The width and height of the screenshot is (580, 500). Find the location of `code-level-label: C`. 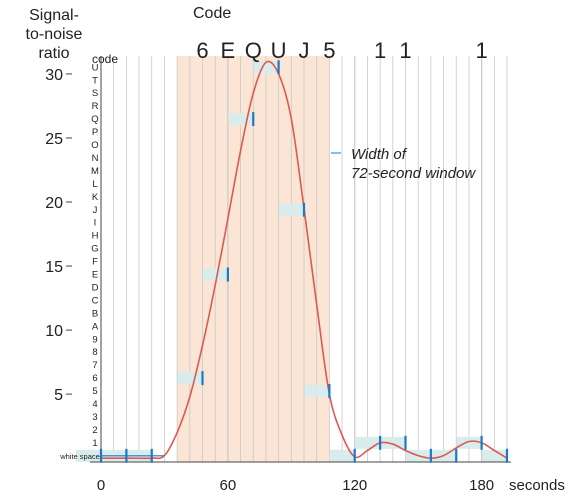

code-level-label: C is located at coordinates (95, 300).